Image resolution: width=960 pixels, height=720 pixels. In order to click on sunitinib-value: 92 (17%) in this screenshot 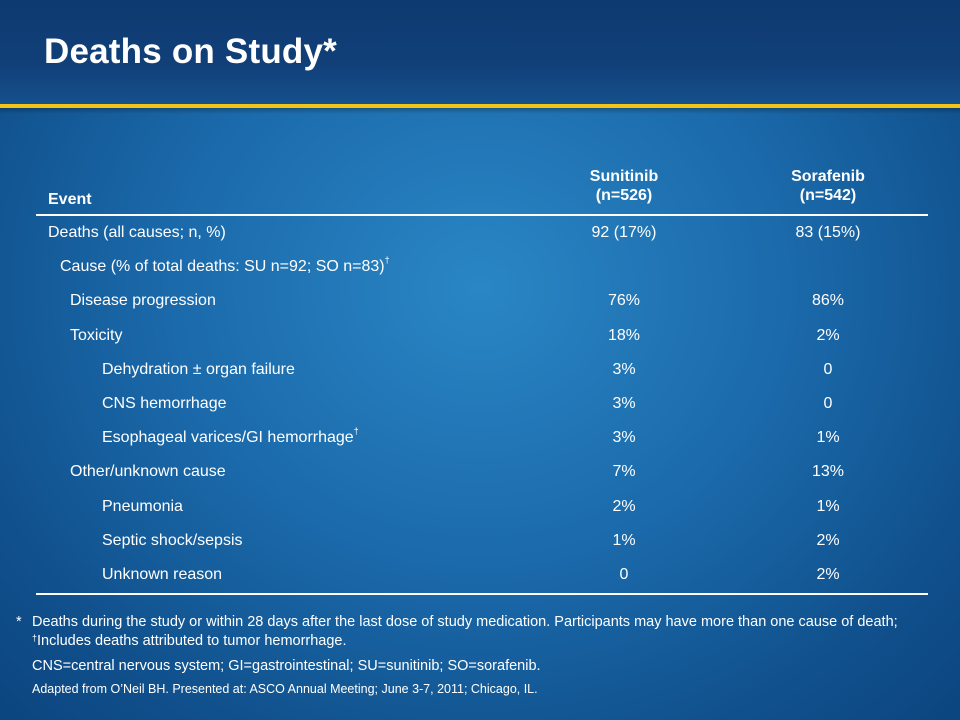, I will do `click(624, 232)`.